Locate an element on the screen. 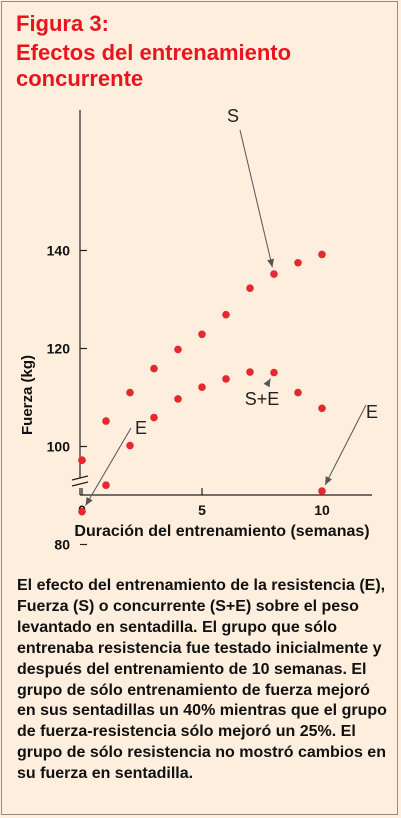  x-tick-label: 5 is located at coordinates (202, 510).